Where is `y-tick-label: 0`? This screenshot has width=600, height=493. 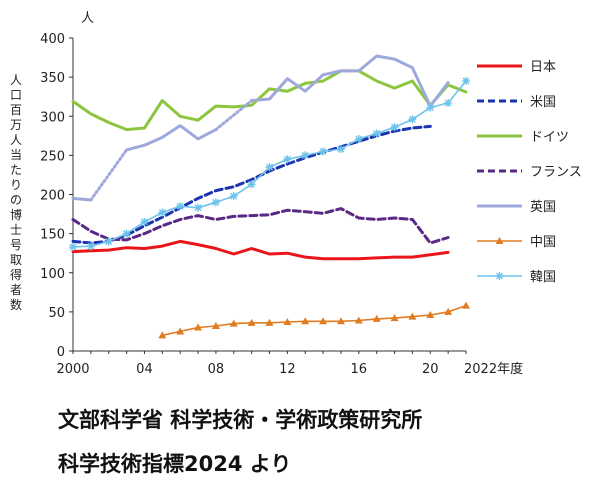 y-tick-label: 0 is located at coordinates (61, 352).